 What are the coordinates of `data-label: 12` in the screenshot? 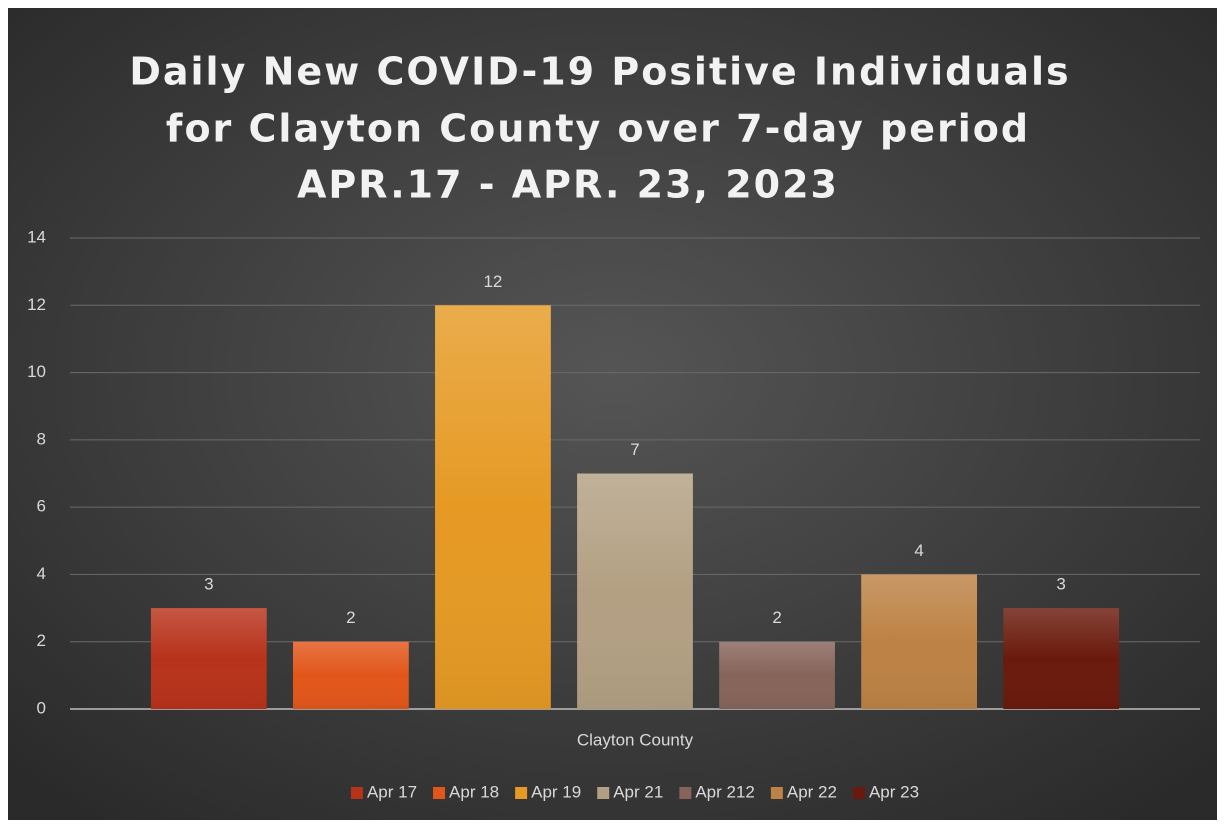 It's located at (492, 281).